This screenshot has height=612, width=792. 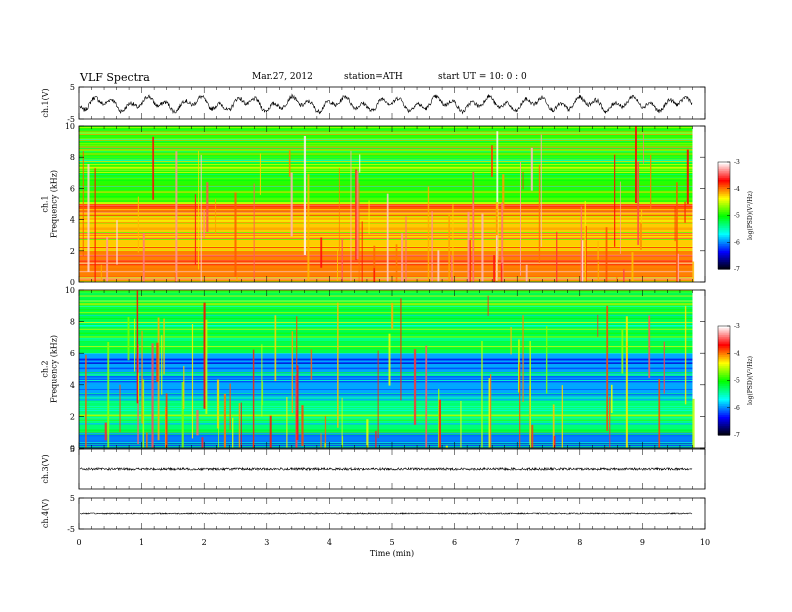 I want to click on ch2-spectrogram-colorbar: -3 -4 -5 -6 -7 log(PSD)(V²/Hz), so click(x=735, y=381).